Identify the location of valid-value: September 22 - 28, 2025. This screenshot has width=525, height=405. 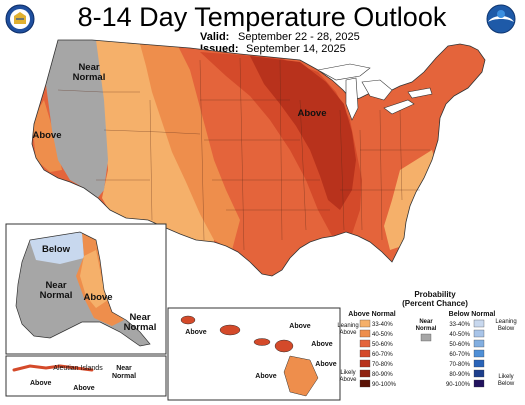
(299, 37).